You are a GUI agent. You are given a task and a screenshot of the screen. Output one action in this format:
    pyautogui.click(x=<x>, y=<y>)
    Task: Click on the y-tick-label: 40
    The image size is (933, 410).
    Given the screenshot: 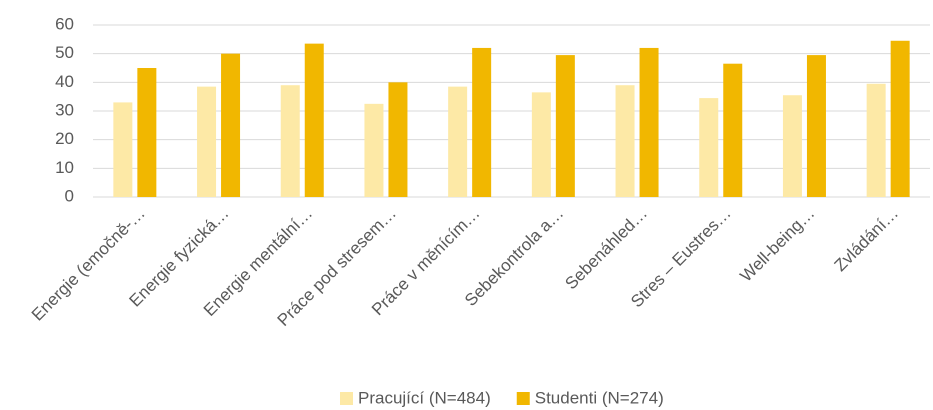 What is the action you would take?
    pyautogui.click(x=64, y=81)
    